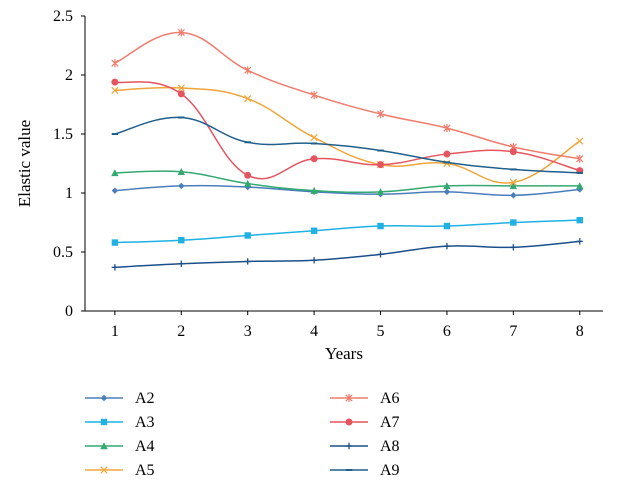 The width and height of the screenshot is (627, 490). What do you see at coordinates (181, 331) in the screenshot?
I see `x-tick-label: 2` at bounding box center [181, 331].